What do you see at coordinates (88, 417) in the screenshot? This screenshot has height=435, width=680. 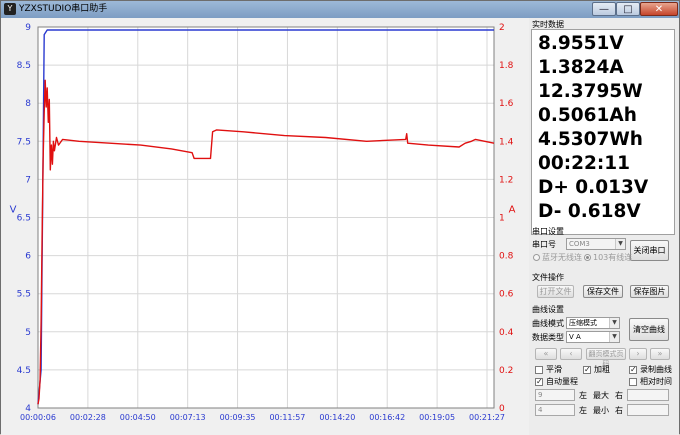 I see `x-tick-label: 00:02:28` at bounding box center [88, 417].